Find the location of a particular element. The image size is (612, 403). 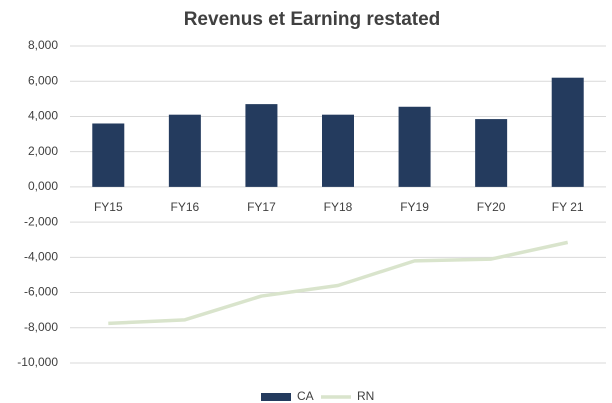

x-tick-label: FY18 is located at coordinates (338, 207).